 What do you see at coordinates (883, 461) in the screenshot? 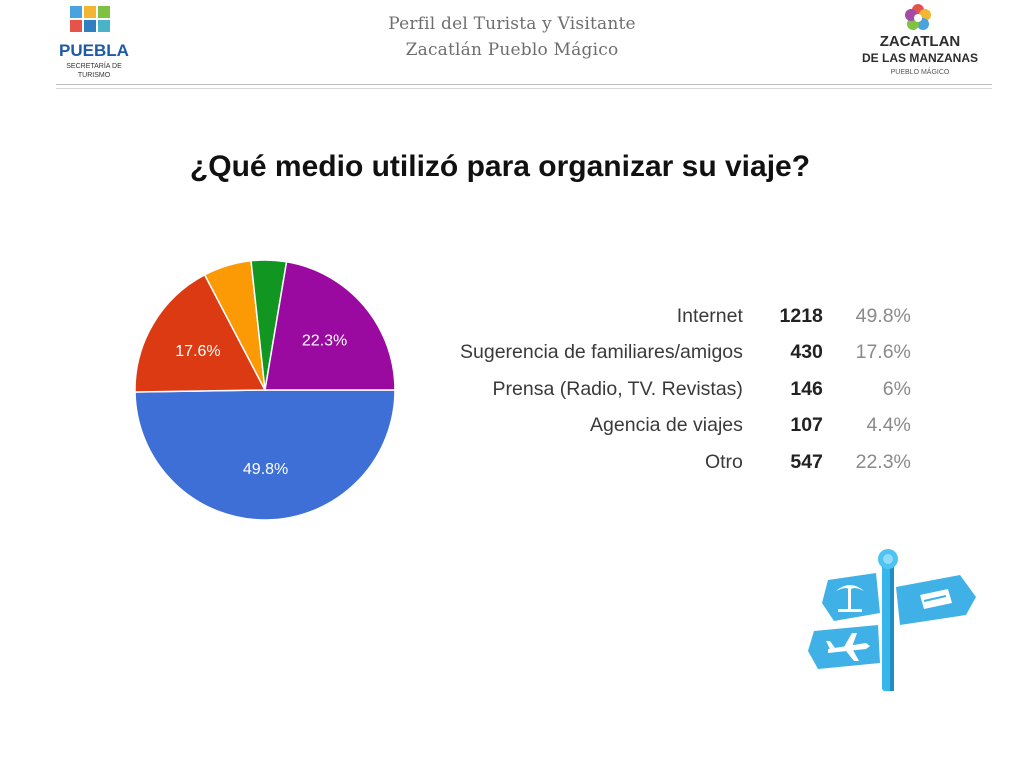
I see `legend-percent: 22.3%` at bounding box center [883, 461].